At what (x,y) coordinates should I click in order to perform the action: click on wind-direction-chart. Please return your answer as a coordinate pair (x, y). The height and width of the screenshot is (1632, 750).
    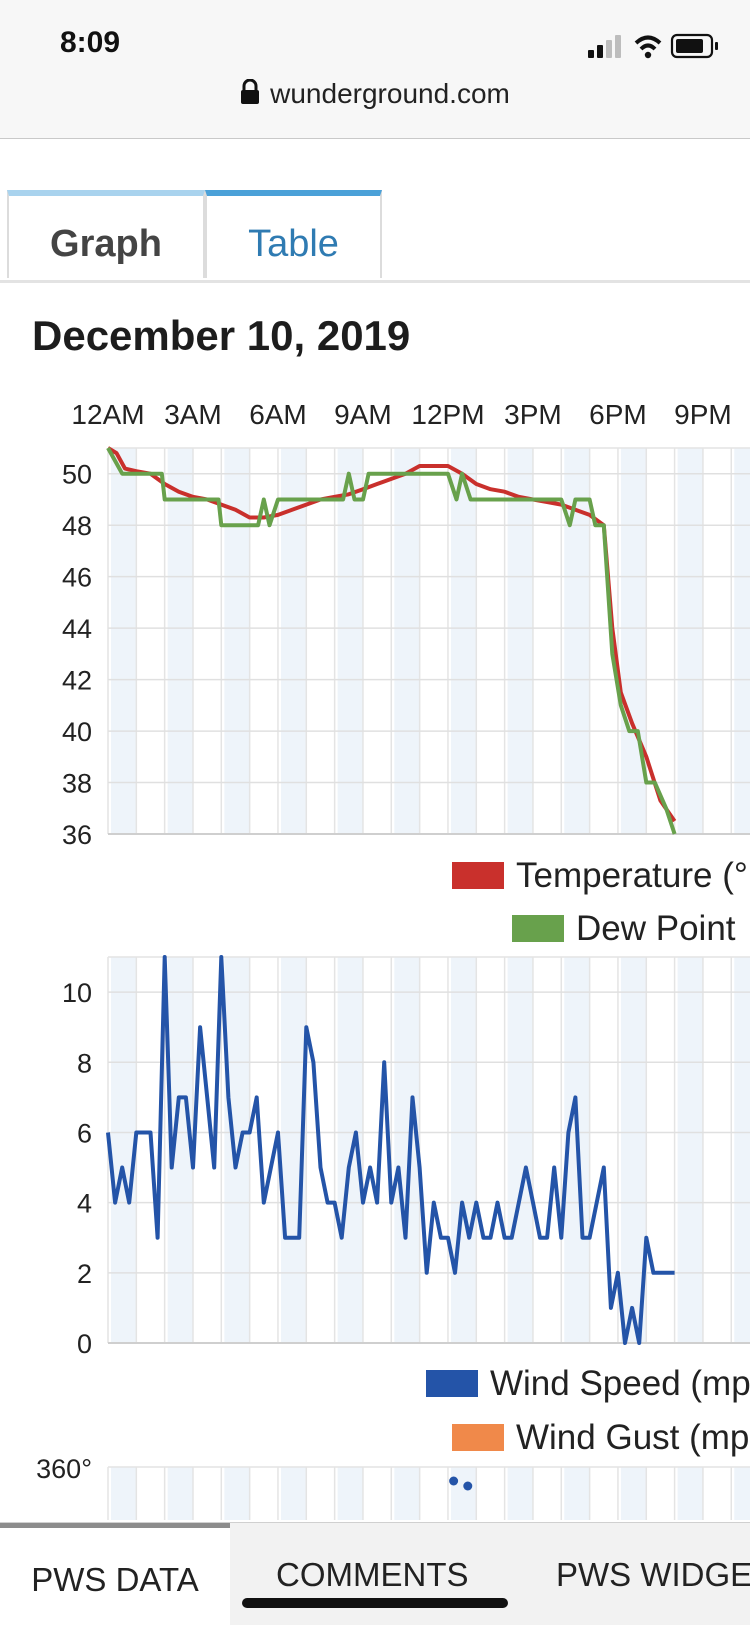
    Looking at the image, I should click on (428, 1493).